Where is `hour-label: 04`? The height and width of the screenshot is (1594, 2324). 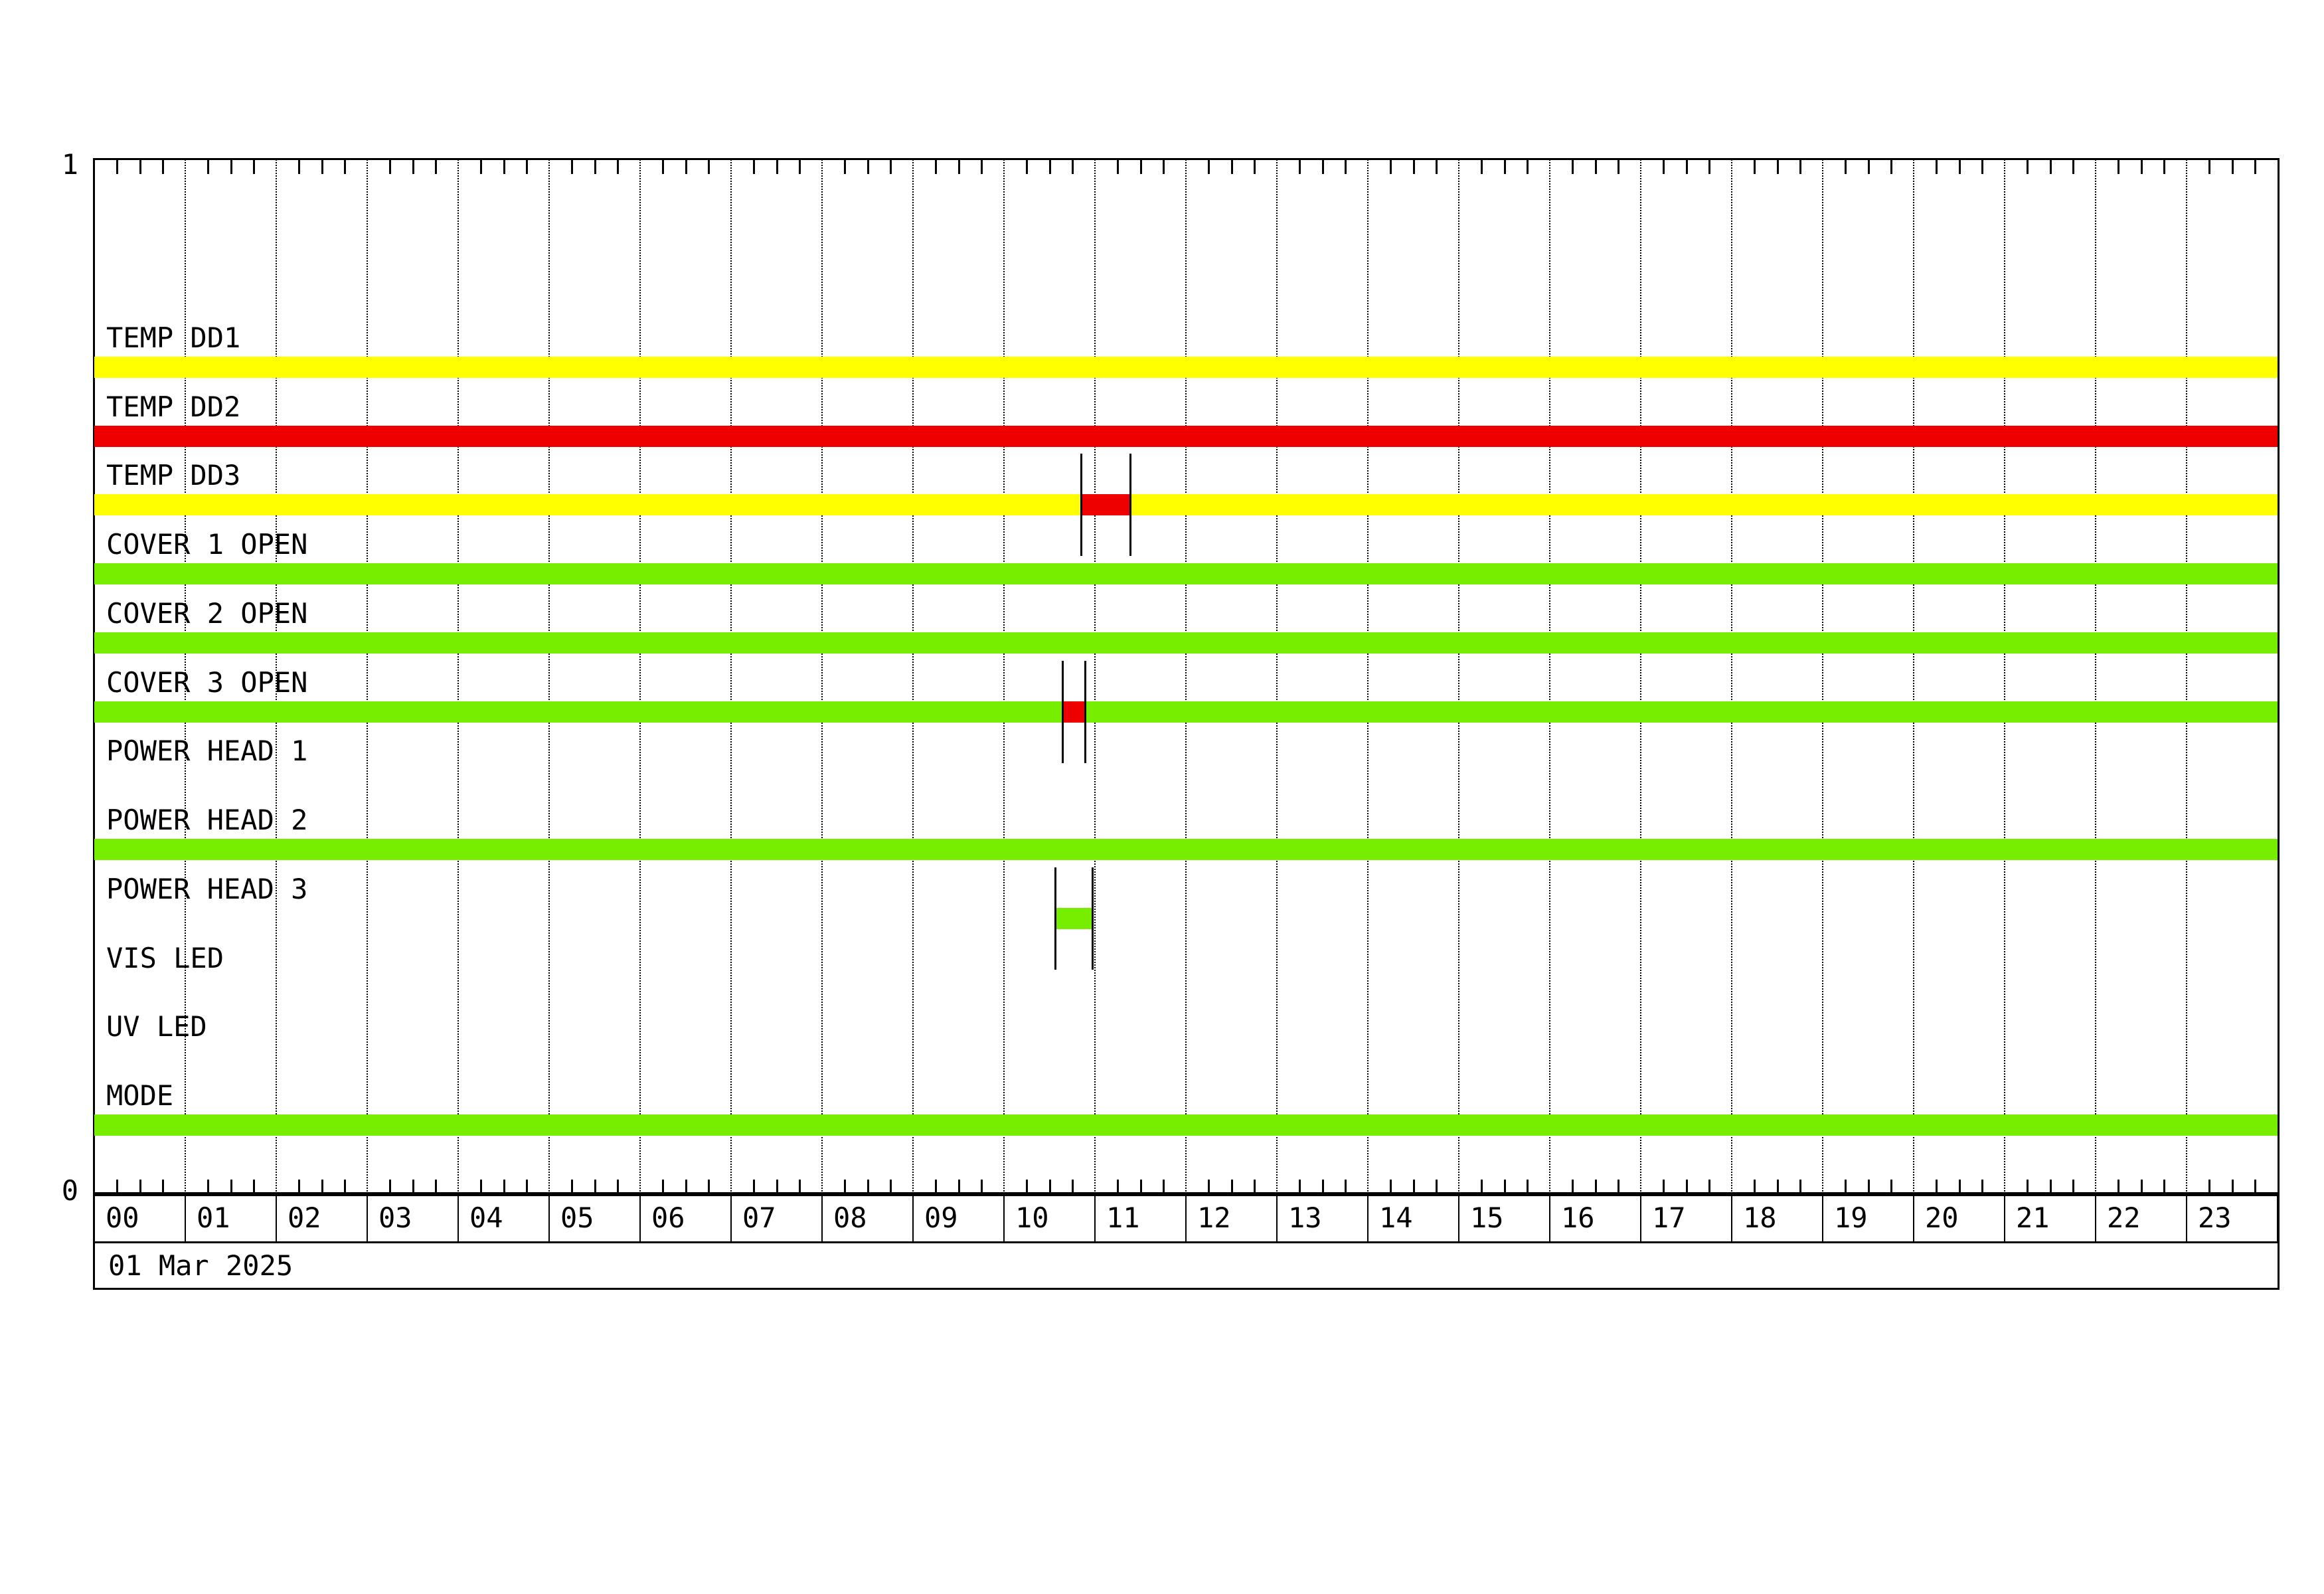 hour-label: 04 is located at coordinates (486, 1217).